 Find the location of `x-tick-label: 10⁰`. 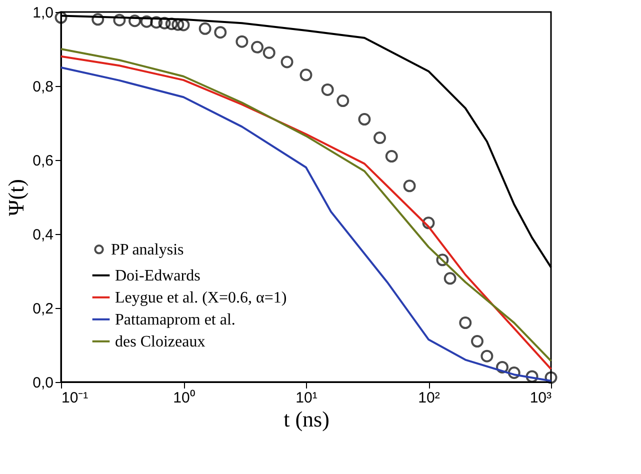

x-tick-label: 10⁰ is located at coordinates (184, 398).